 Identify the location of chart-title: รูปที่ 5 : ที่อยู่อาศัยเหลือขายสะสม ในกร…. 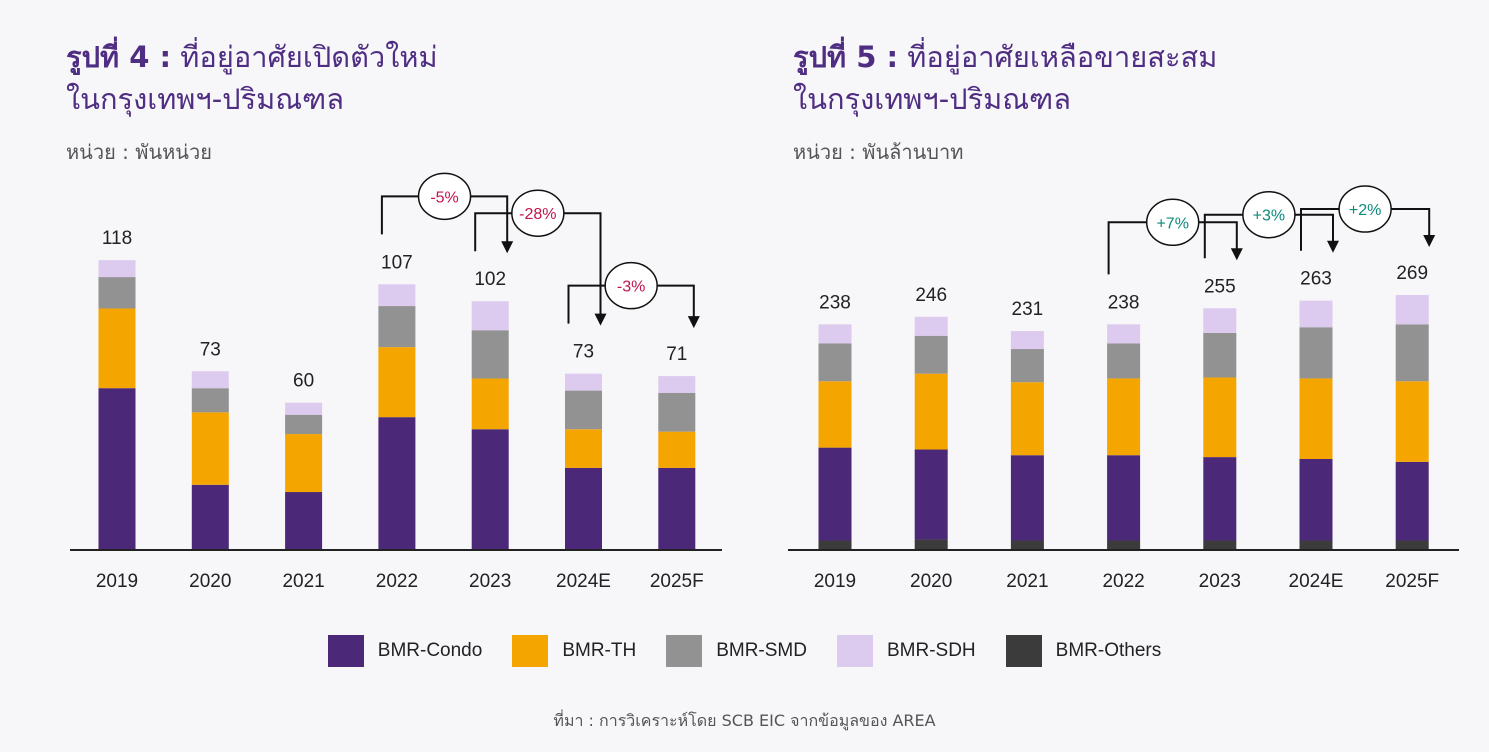
(1005, 78).